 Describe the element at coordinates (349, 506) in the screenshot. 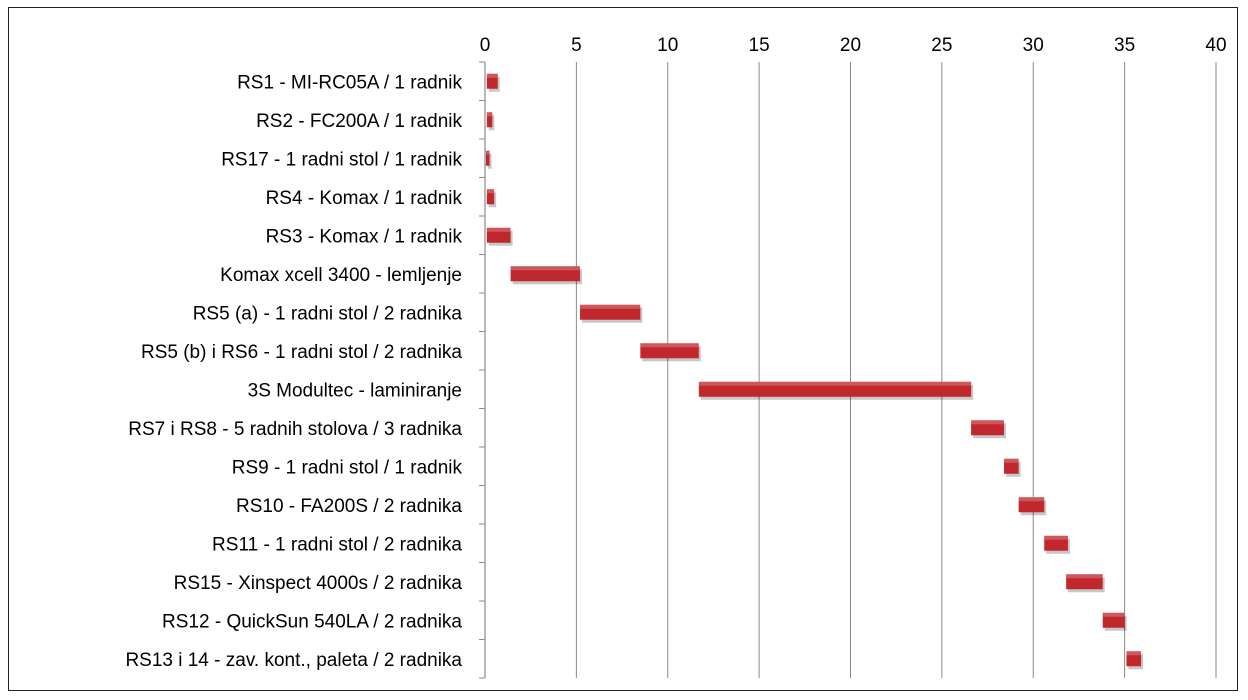

I see `category-label: RS10 - FA200S / 2 radnika` at that location.